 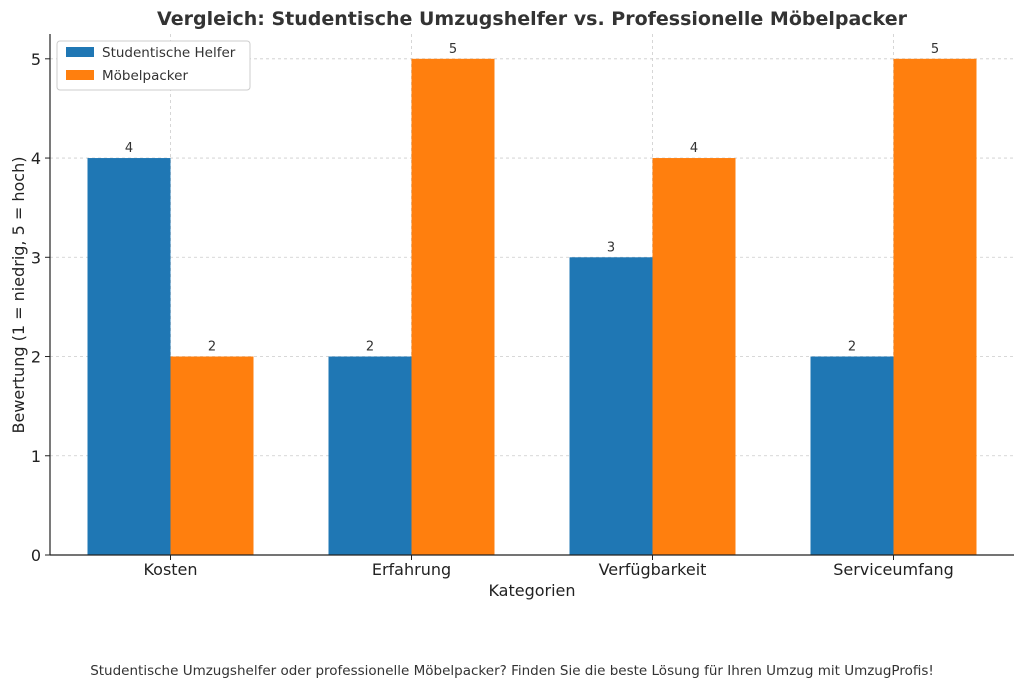 I want to click on data-label-studentische-helfer-kosten: 4, so click(x=129, y=148).